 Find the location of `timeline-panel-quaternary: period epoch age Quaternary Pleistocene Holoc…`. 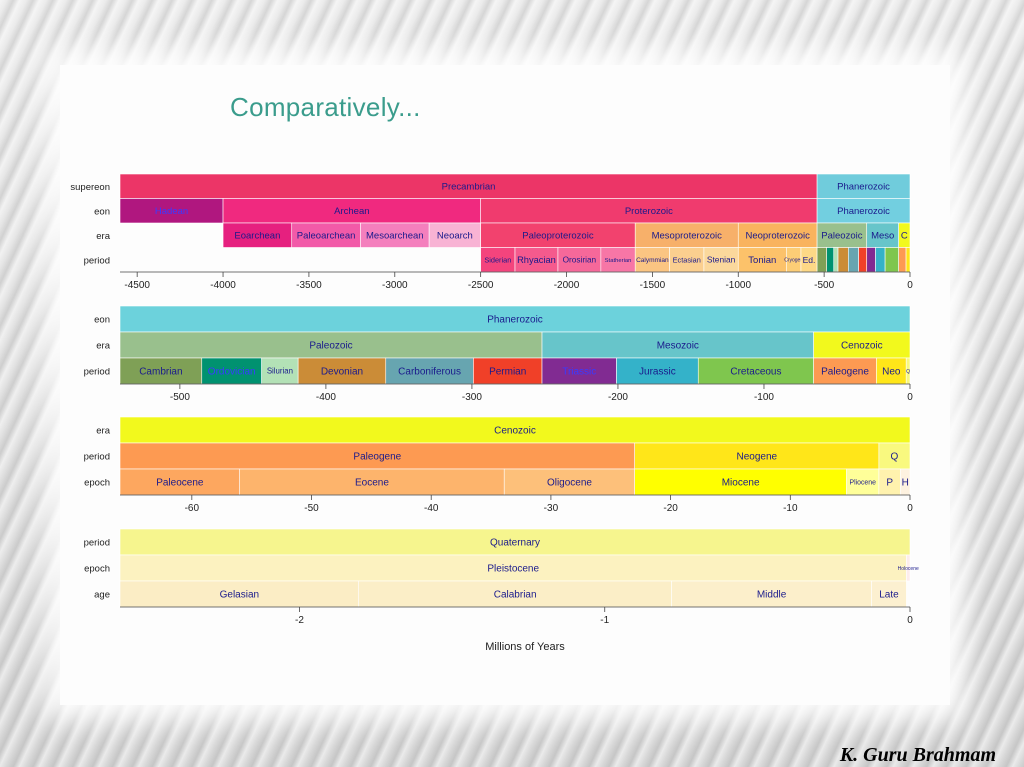

timeline-panel-quaternary: period epoch age Quaternary Pleistocene Holoc… is located at coordinates (501, 577).